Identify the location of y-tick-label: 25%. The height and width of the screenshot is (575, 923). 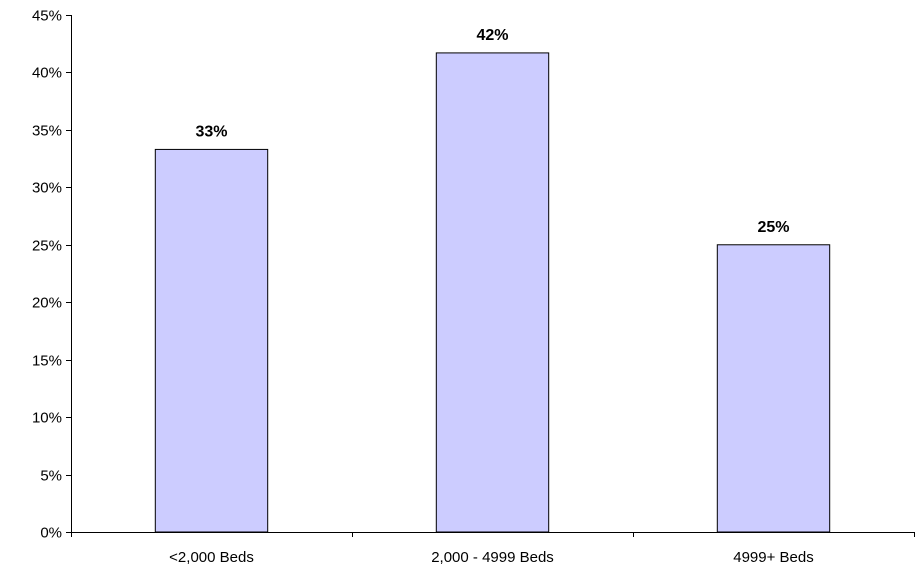
(47, 246).